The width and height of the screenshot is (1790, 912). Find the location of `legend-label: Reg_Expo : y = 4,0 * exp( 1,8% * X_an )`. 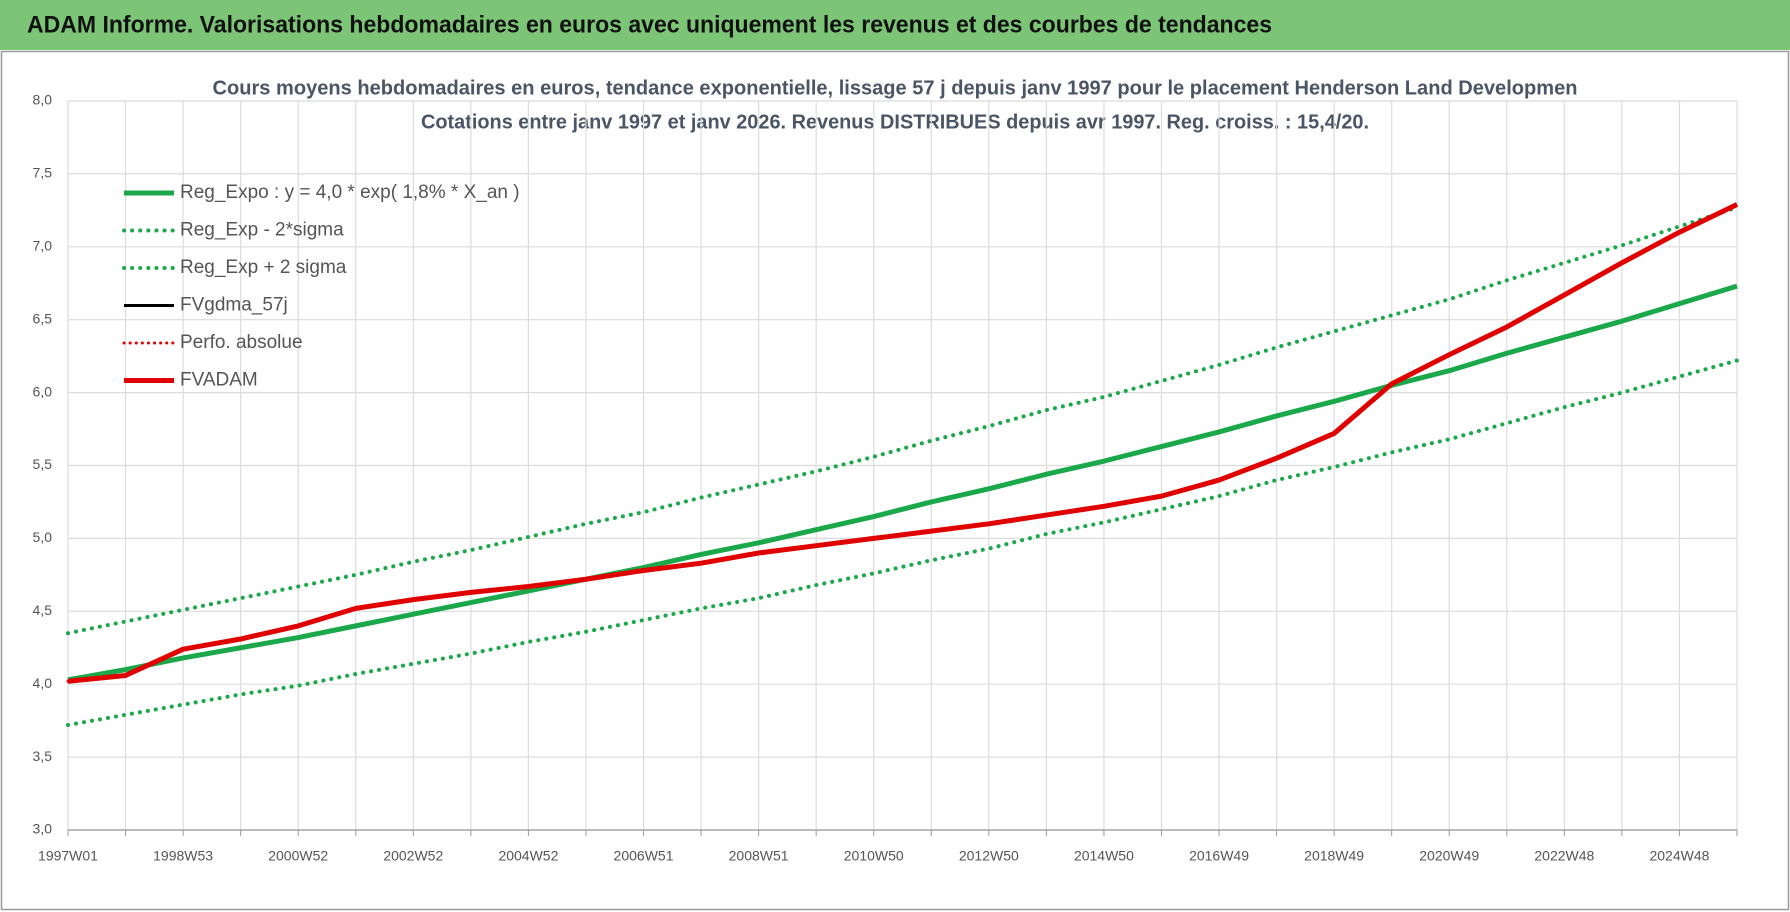

legend-label: Reg_Expo : y = 4,0 * exp( 1,8% * X_an ) is located at coordinates (350, 192).